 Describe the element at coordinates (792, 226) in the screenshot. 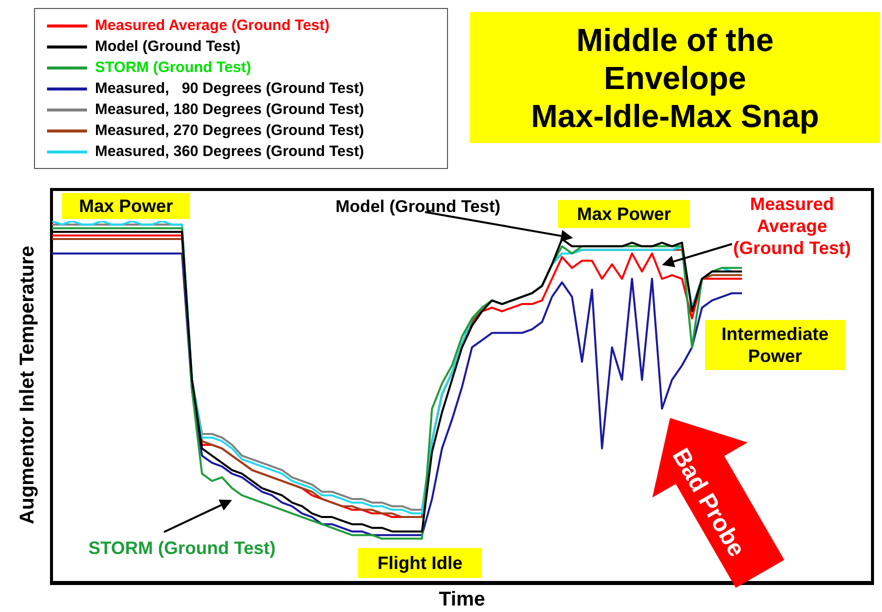

I see `annotation: Measured Average (Ground Test)` at that location.